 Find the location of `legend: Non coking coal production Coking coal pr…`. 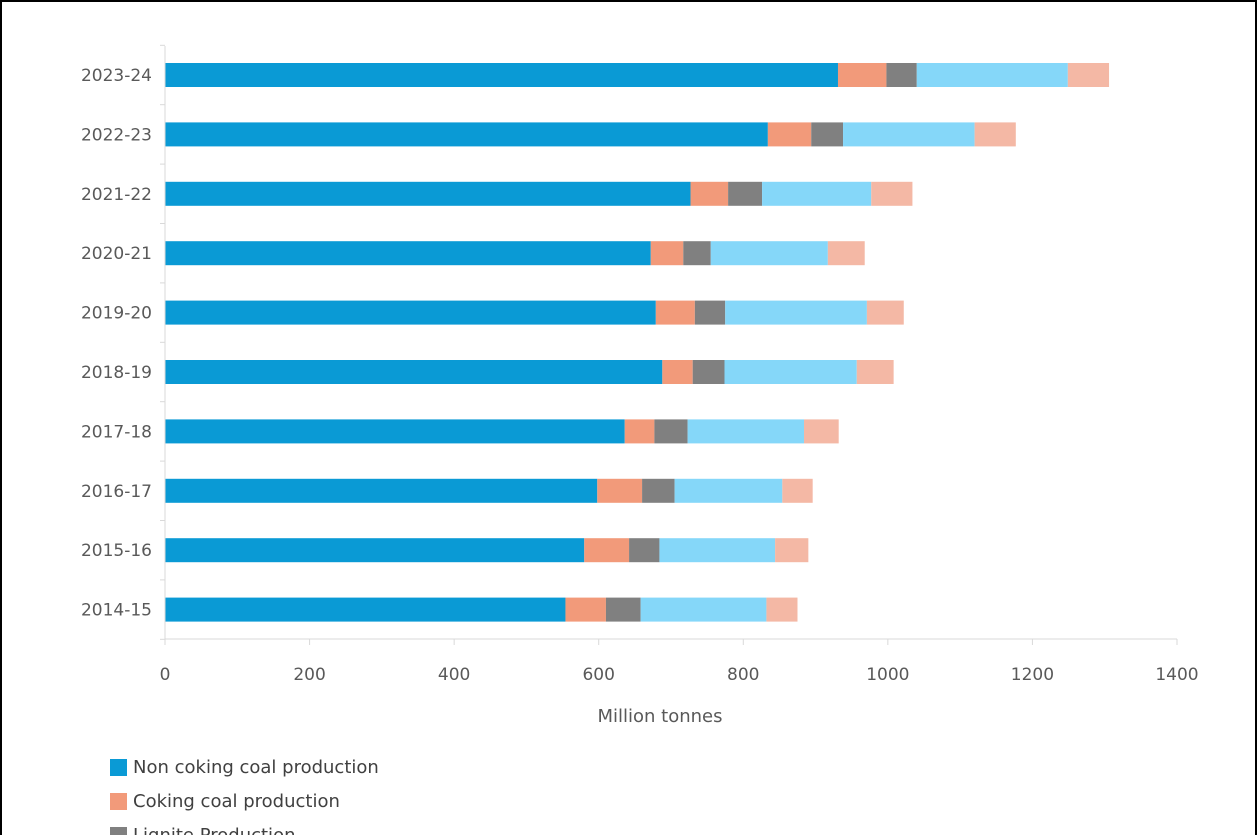

legend: Non coking coal production Coking coal pr… is located at coordinates (244, 792).